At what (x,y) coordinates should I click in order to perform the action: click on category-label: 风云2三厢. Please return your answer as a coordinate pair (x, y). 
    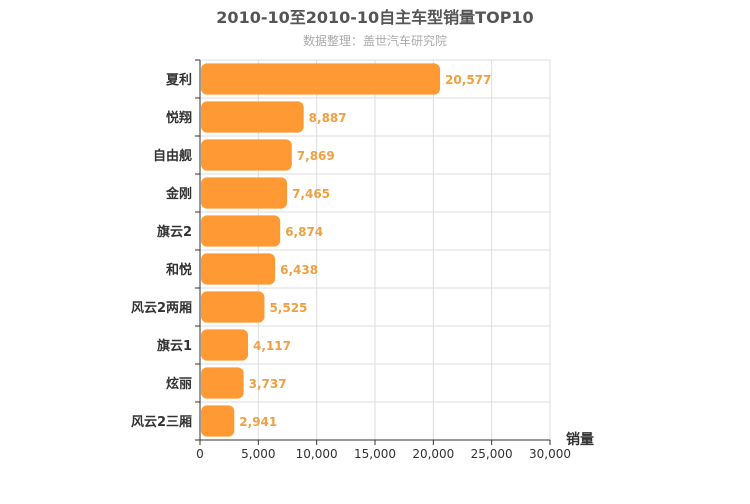
    Looking at the image, I should click on (161, 422).